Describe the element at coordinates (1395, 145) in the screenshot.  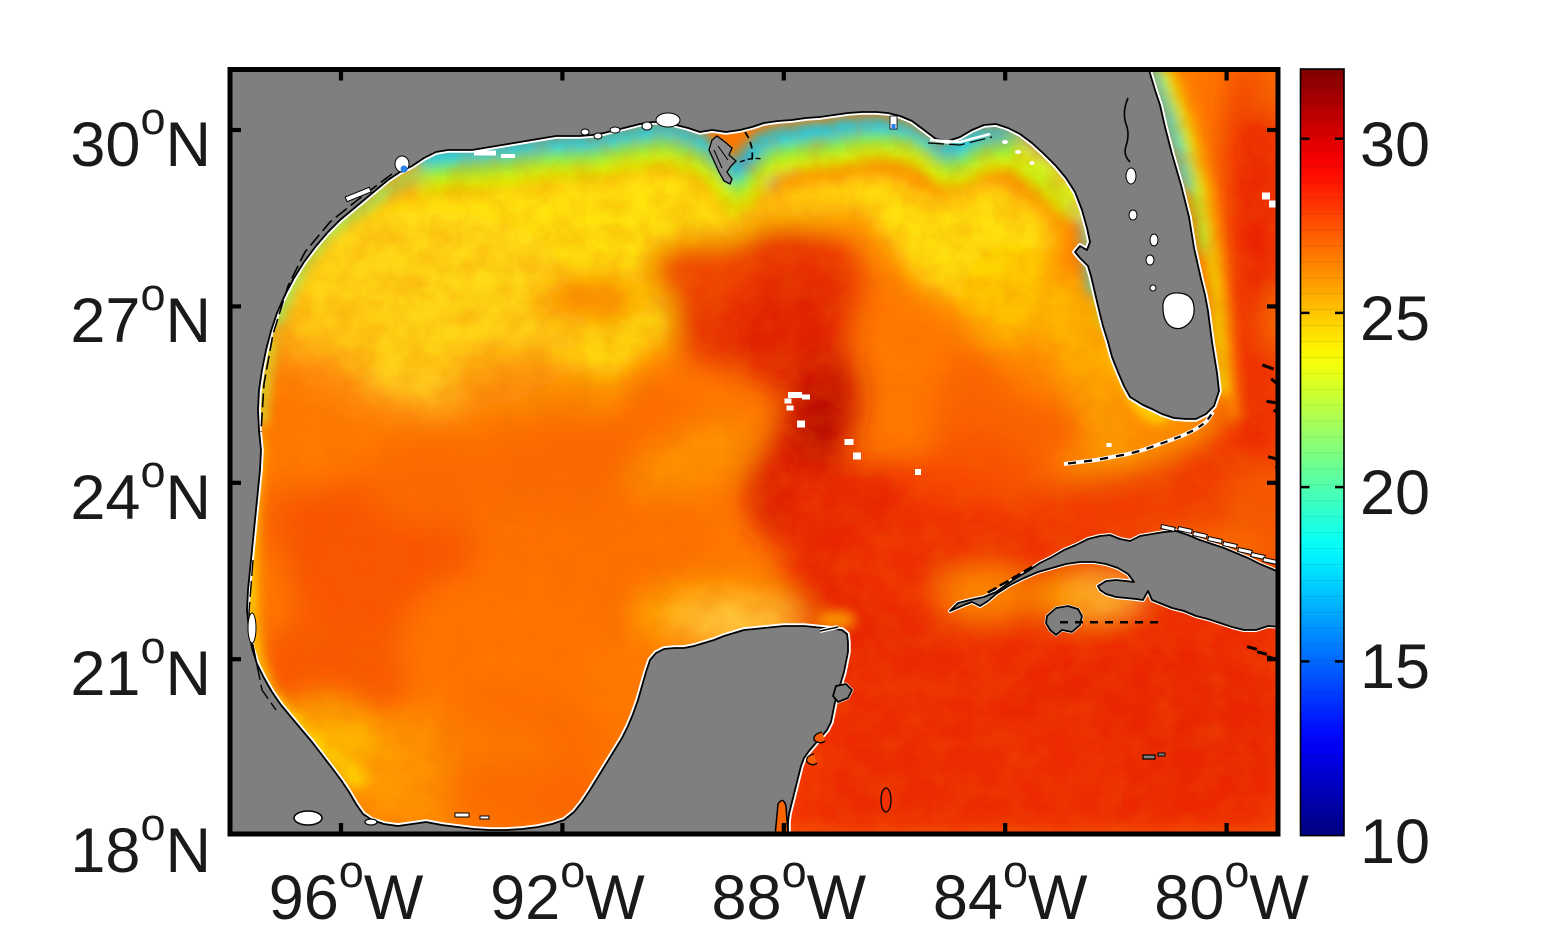
I see `svg-text: 30` at that location.